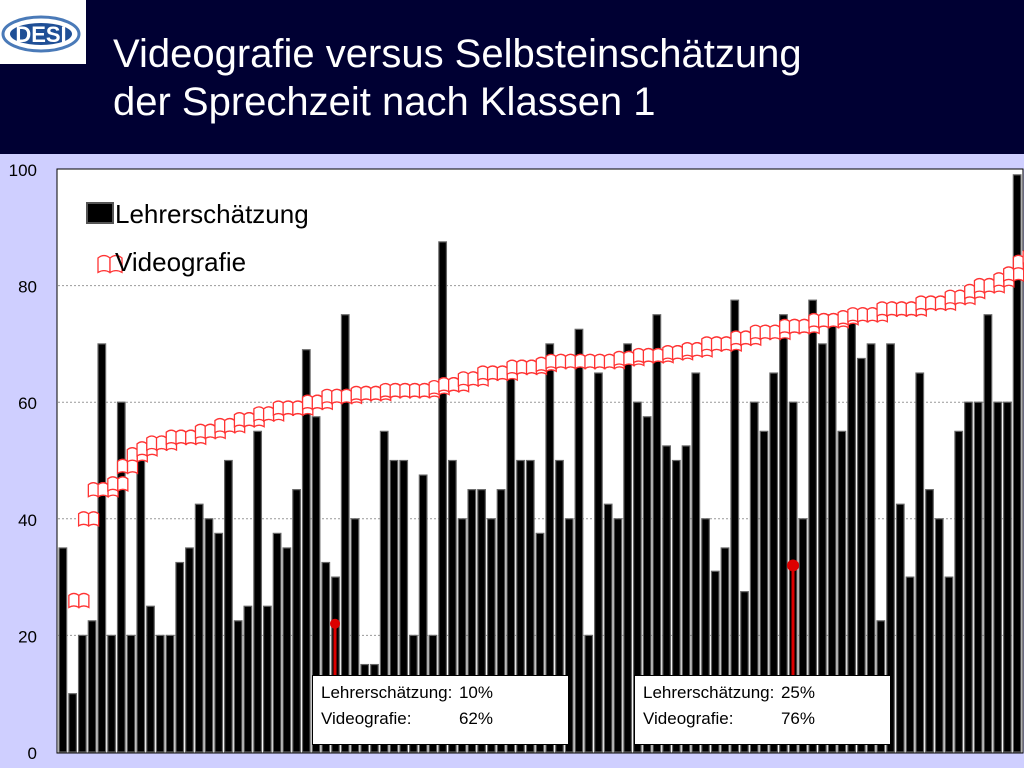  I want to click on title-line-2: der Sprechzeit nach Klassen 1, so click(384, 102).